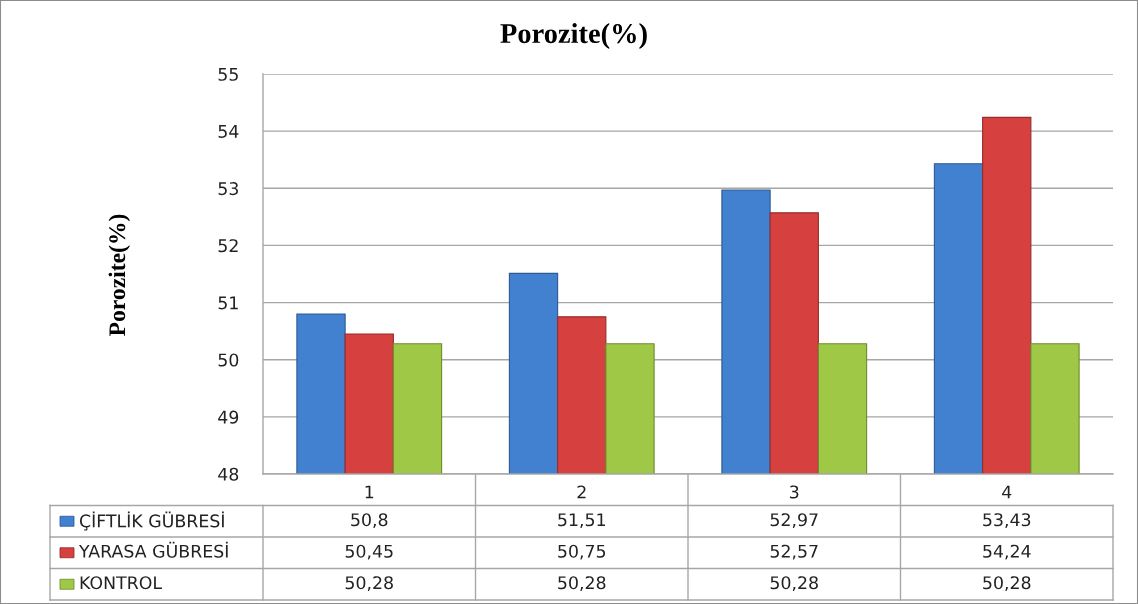 The height and width of the screenshot is (604, 1138). Describe the element at coordinates (228, 131) in the screenshot. I see `y-tick-label: 54` at that location.